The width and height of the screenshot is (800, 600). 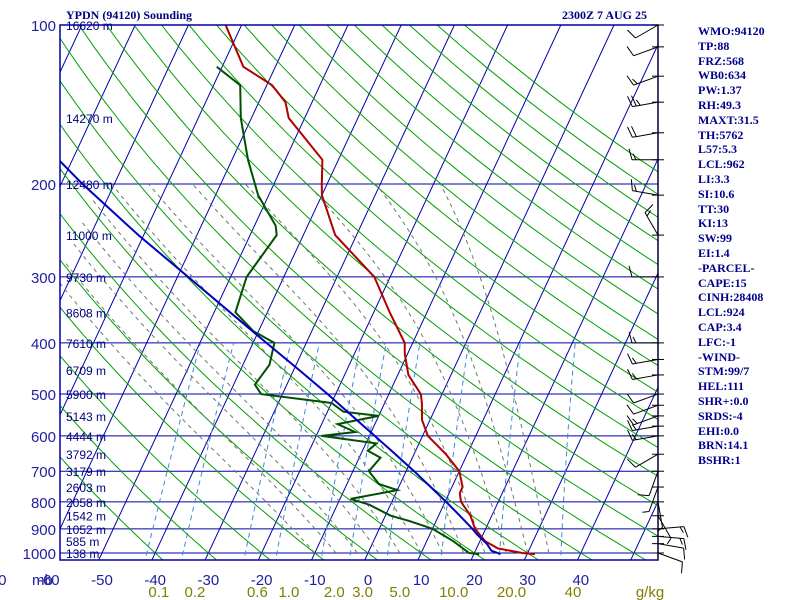 I want to click on mixing-ratio-label: g/kg, so click(x=650, y=592).